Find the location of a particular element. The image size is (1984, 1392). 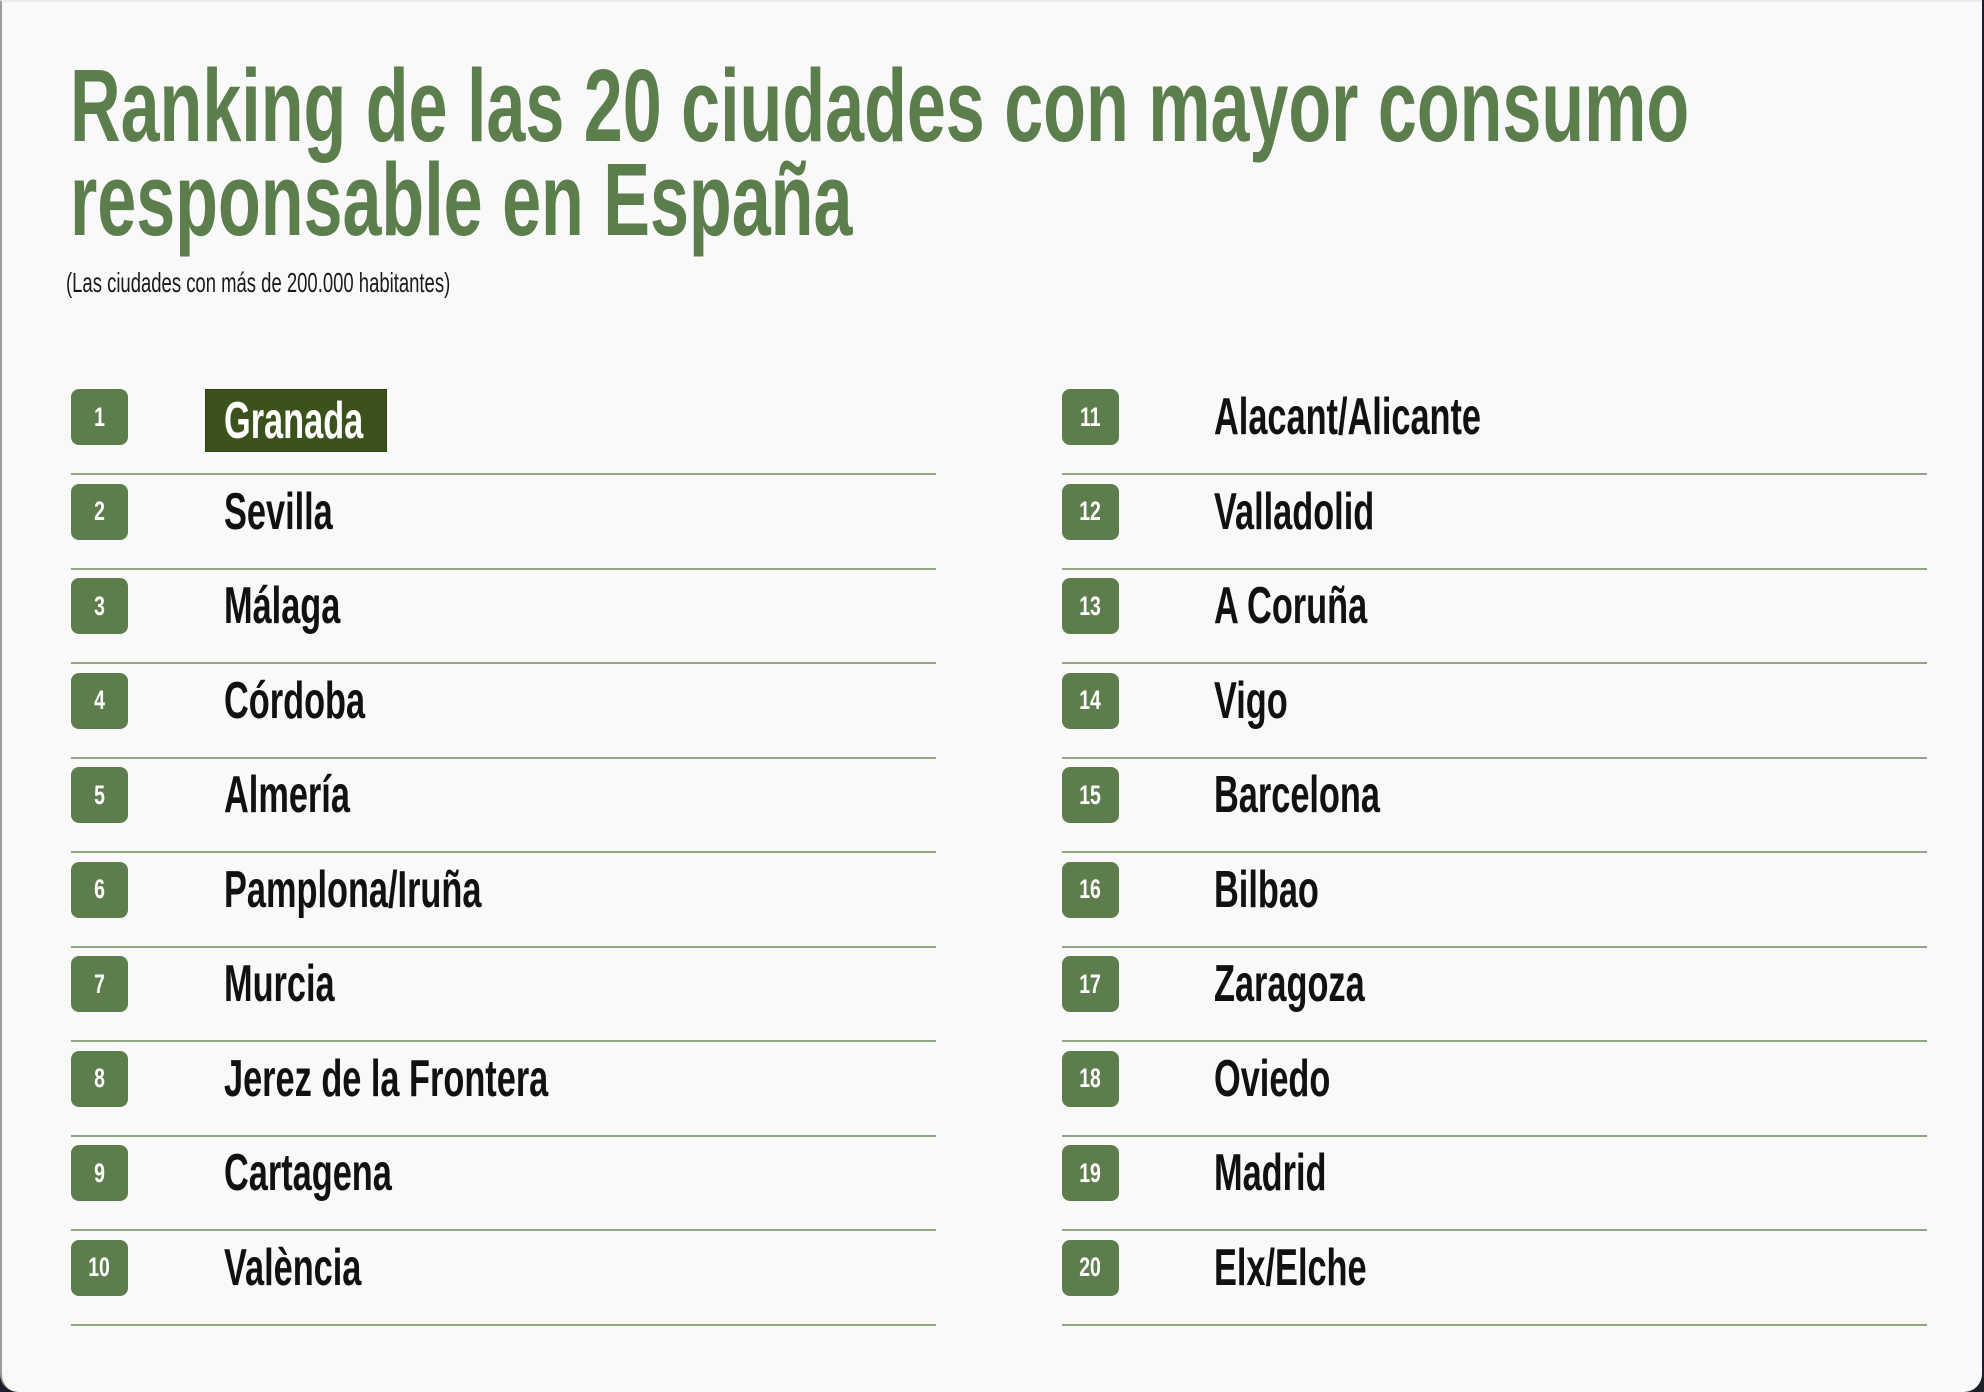

city-name: Madrid is located at coordinates (1299, 1173).